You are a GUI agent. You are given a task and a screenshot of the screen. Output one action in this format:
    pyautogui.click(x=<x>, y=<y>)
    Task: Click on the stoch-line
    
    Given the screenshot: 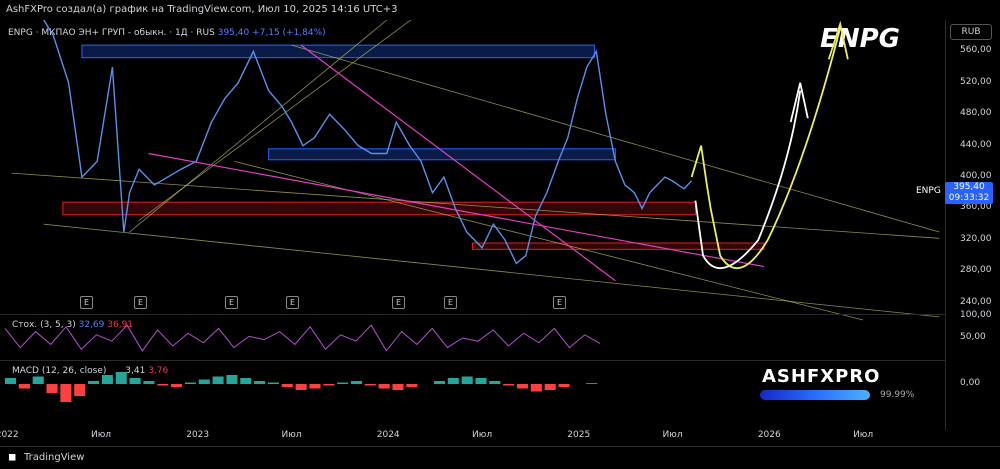 What is the action you would take?
    pyautogui.click(x=302, y=338)
    